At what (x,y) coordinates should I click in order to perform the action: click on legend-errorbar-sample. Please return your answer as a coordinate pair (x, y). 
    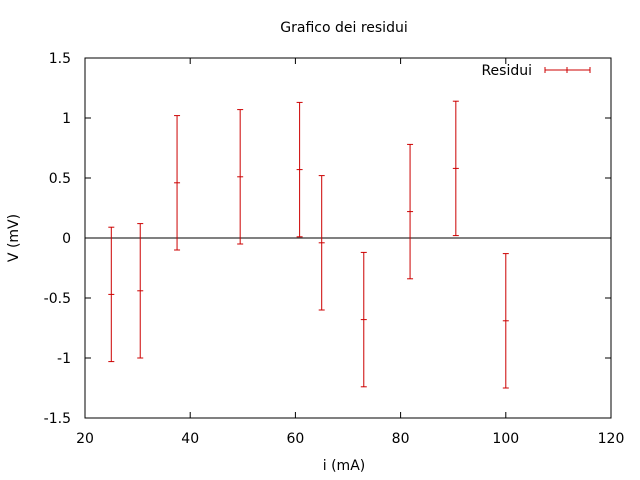
    Looking at the image, I should click on (567, 70).